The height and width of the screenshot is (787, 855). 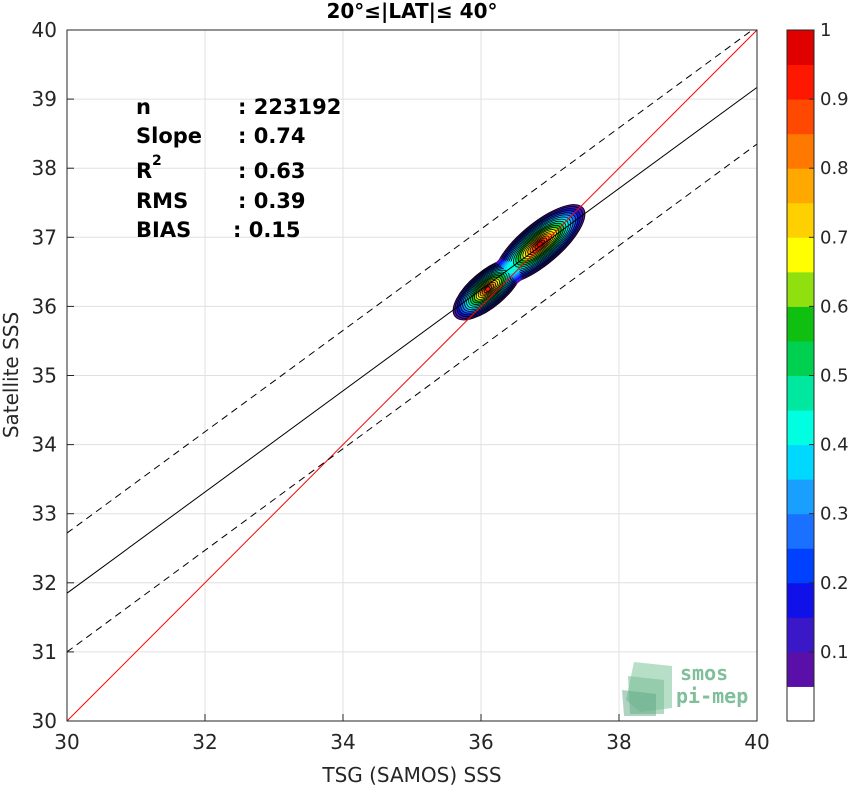 What do you see at coordinates (411, 775) in the screenshot?
I see `x-axis-label: TSG (SAMOS) SSS` at bounding box center [411, 775].